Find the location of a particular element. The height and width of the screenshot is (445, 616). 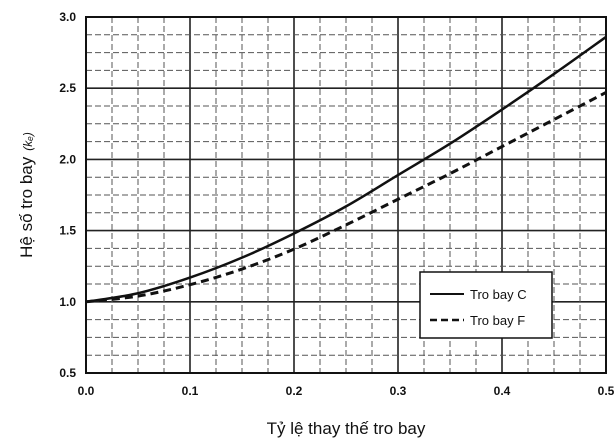

x-tick-label: 0.5 is located at coordinates (606, 391).